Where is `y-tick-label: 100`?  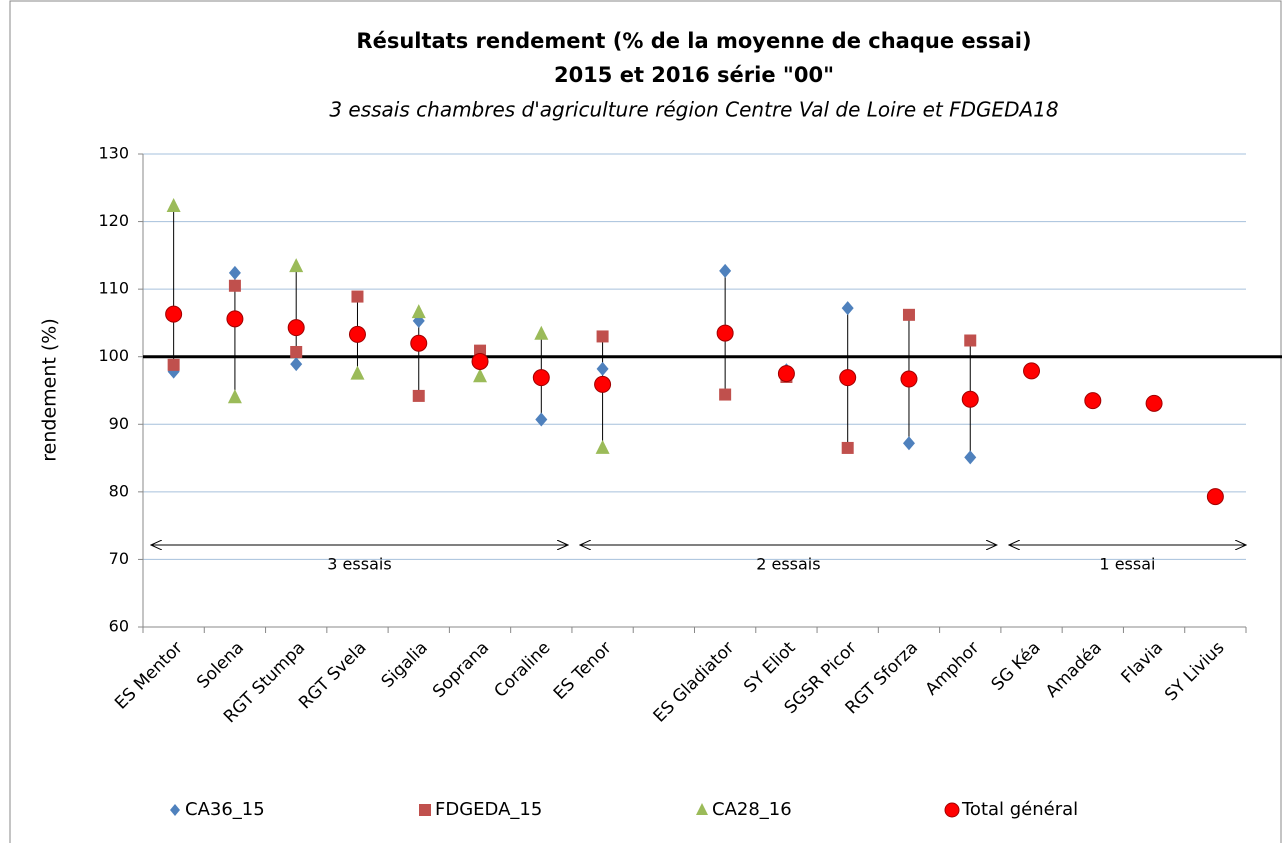 y-tick-label: 100 is located at coordinates (113, 355).